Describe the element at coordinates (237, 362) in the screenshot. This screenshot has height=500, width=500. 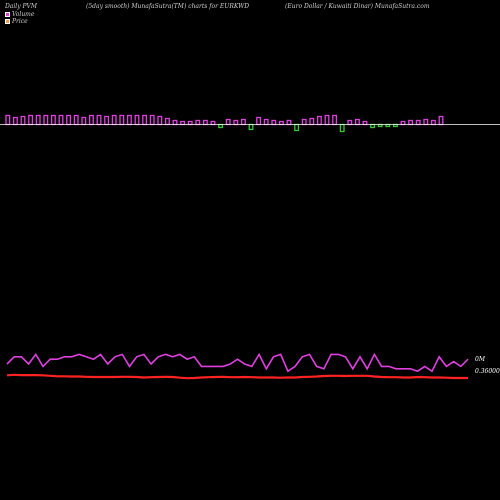
I see `pvm-line` at that location.